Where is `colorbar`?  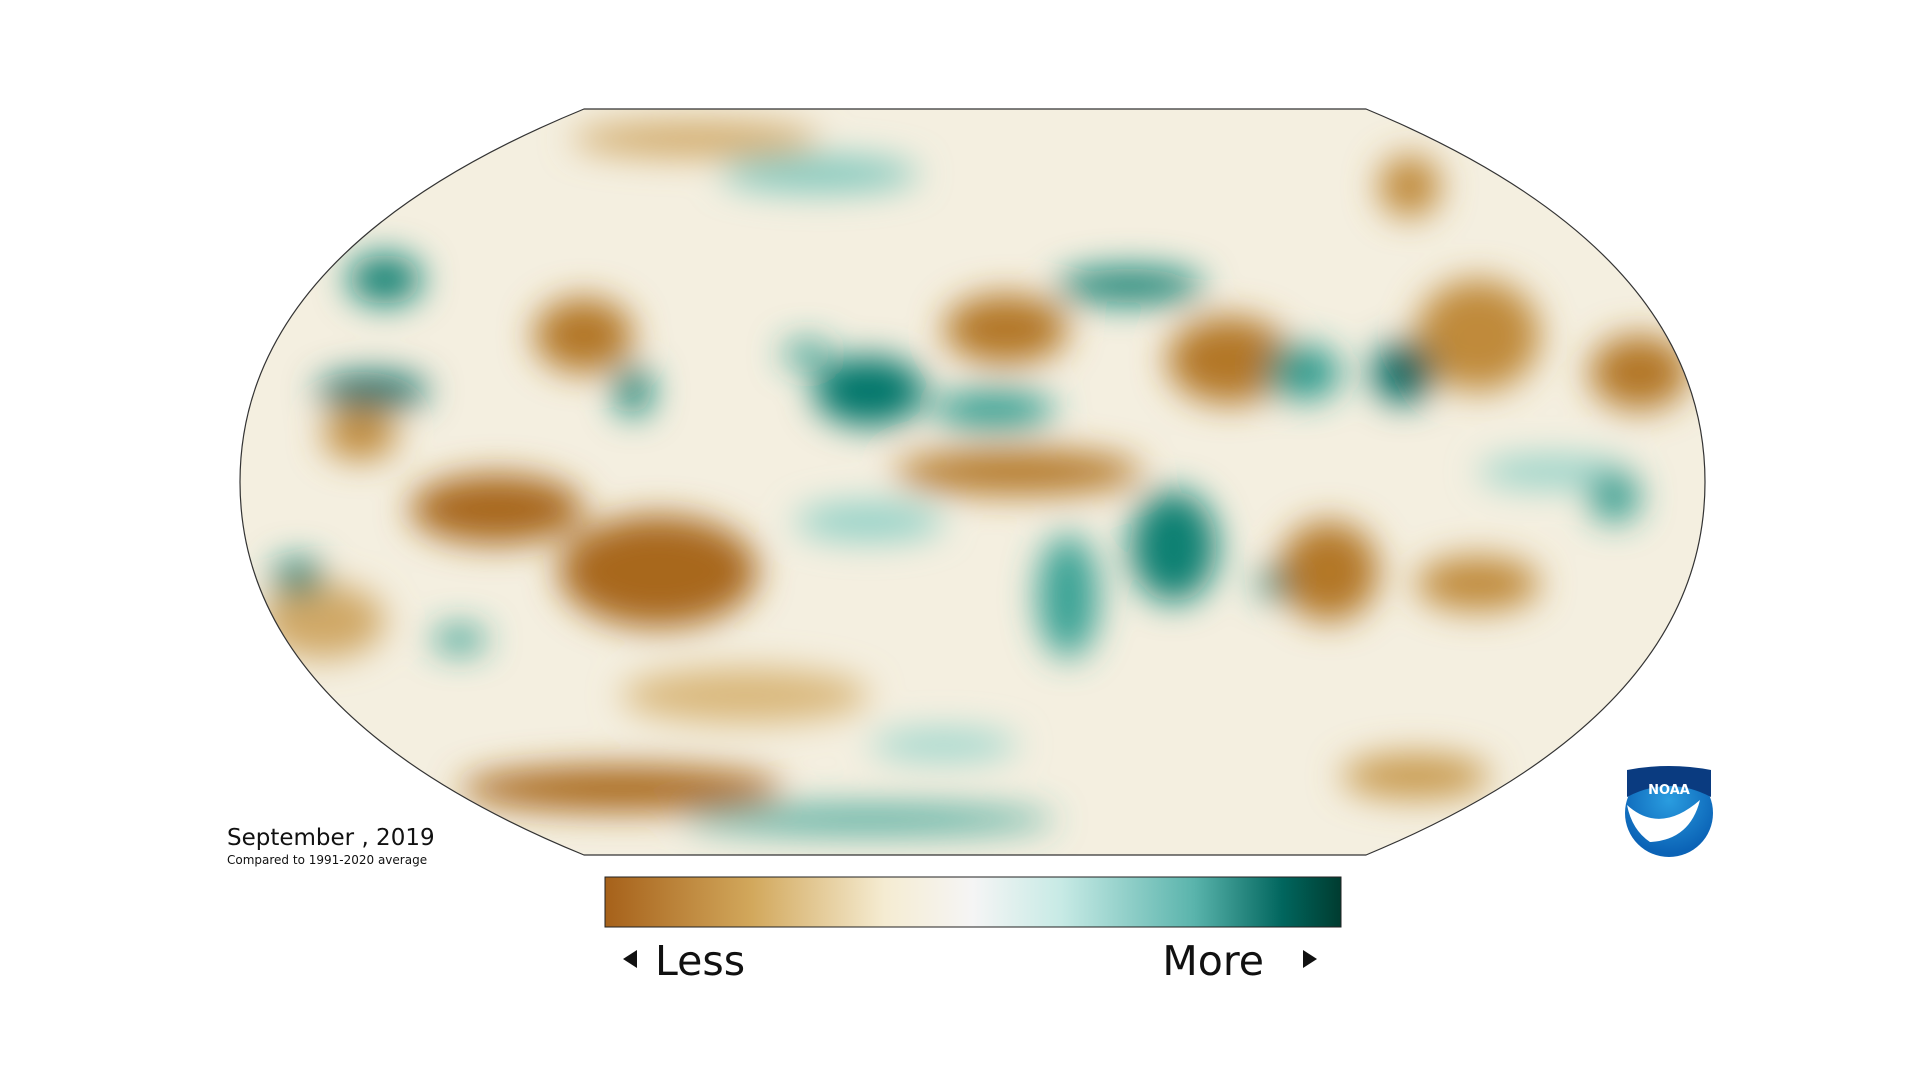 colorbar is located at coordinates (973, 902).